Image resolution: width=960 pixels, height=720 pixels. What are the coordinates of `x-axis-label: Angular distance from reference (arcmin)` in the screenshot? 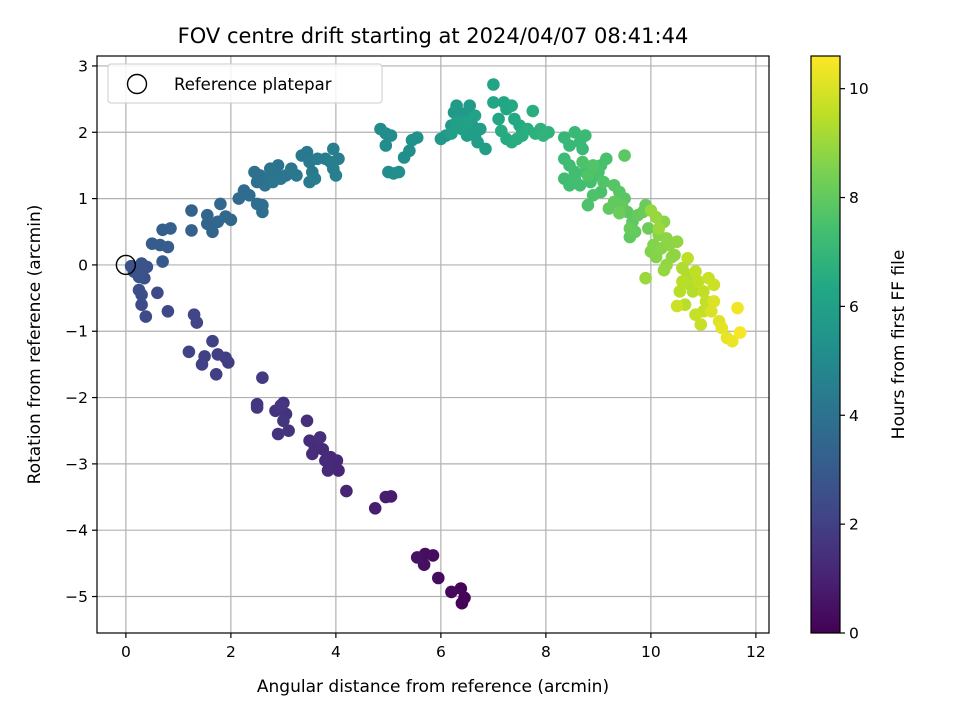 It's located at (433, 687).